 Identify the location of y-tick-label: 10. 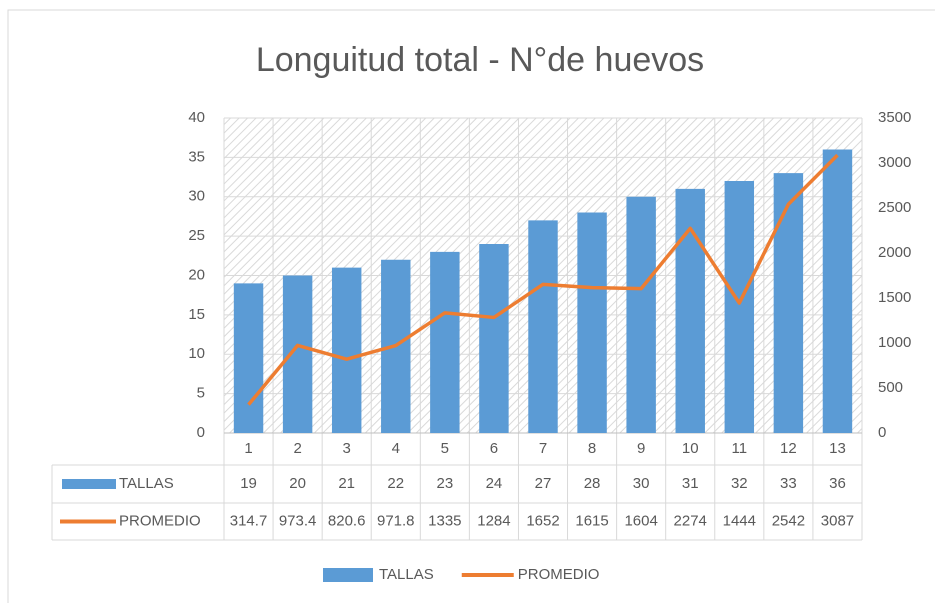
(196, 353).